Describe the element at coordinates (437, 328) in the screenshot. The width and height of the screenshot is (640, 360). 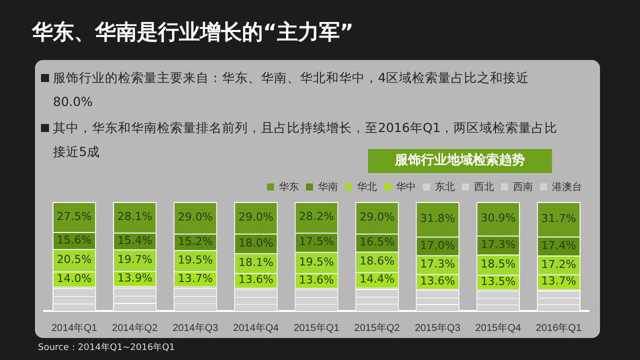
I see `x-tick-label: 2015年Q3` at that location.